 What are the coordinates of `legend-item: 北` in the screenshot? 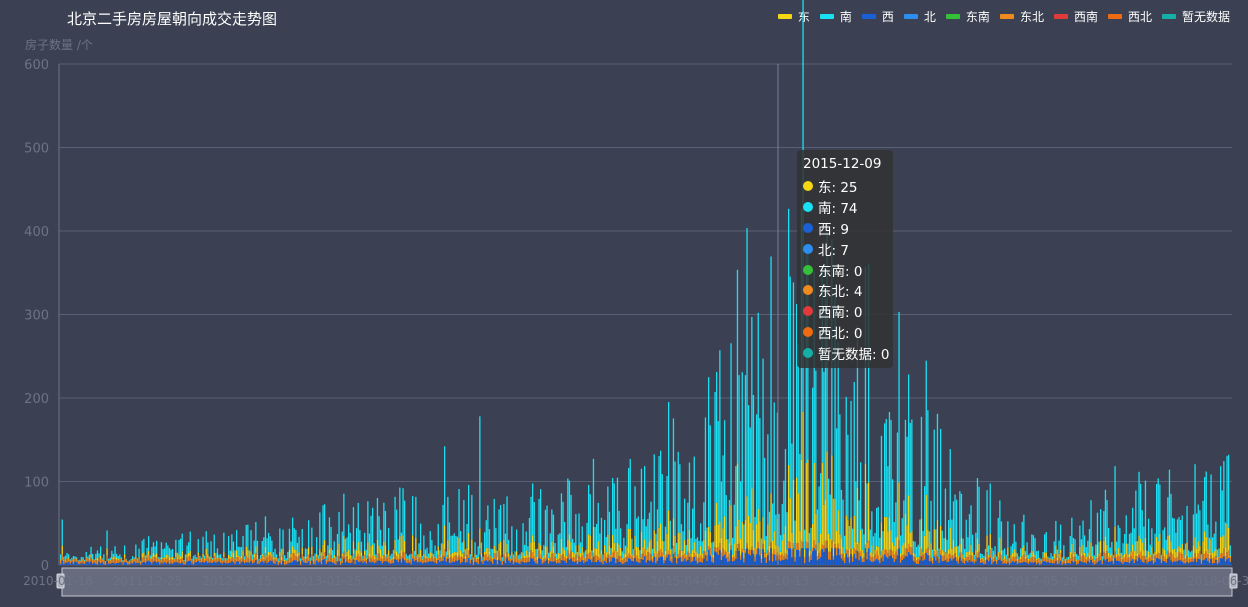 It's located at (919, 16).